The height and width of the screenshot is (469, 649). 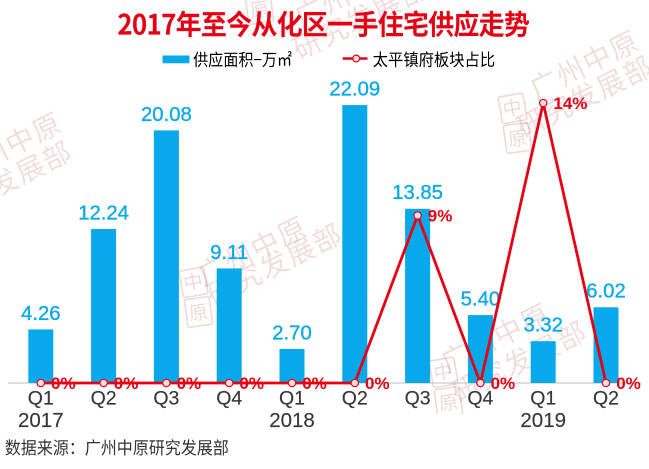 I want to click on svg-text: 20.08, so click(x=166, y=115).